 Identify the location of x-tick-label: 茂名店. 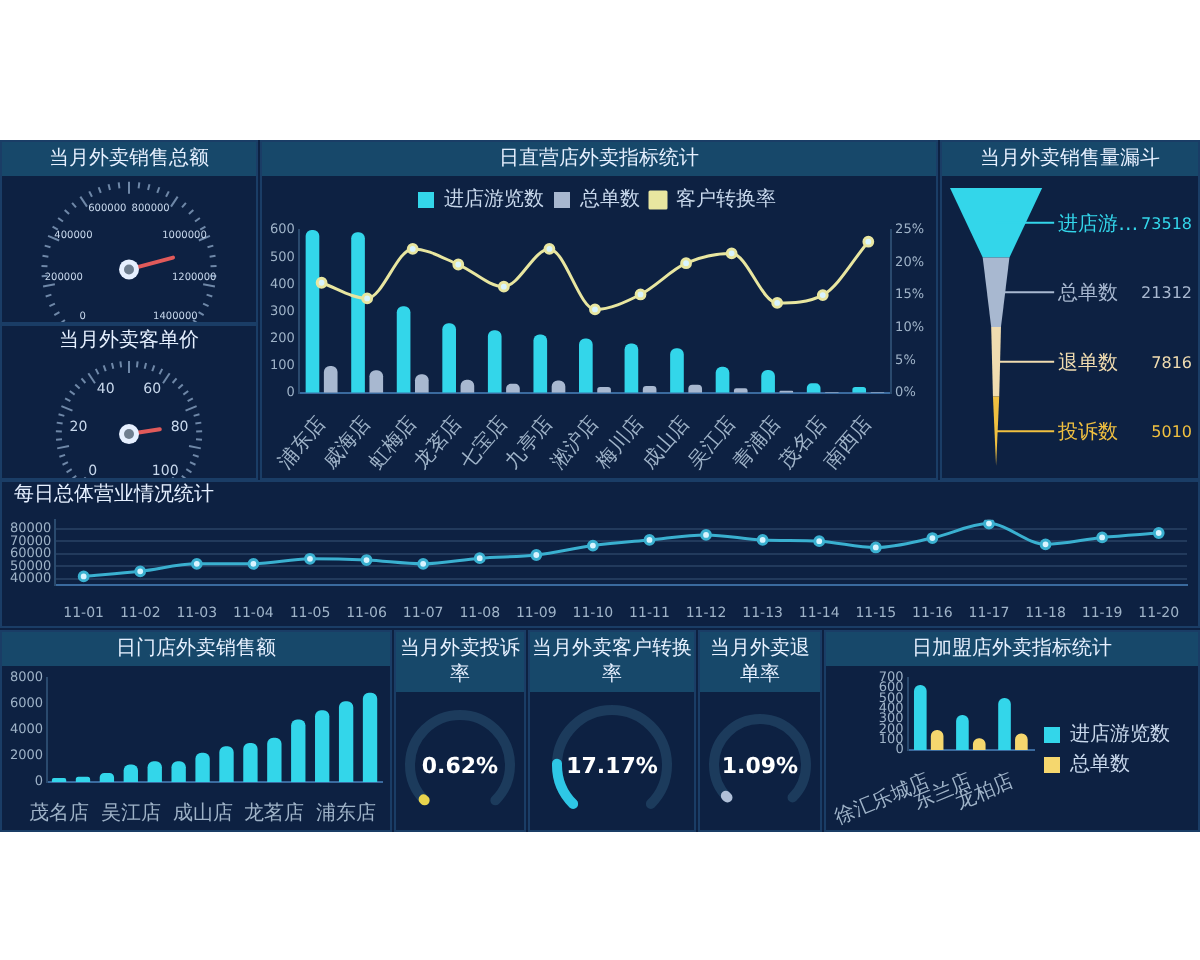
(59, 813).